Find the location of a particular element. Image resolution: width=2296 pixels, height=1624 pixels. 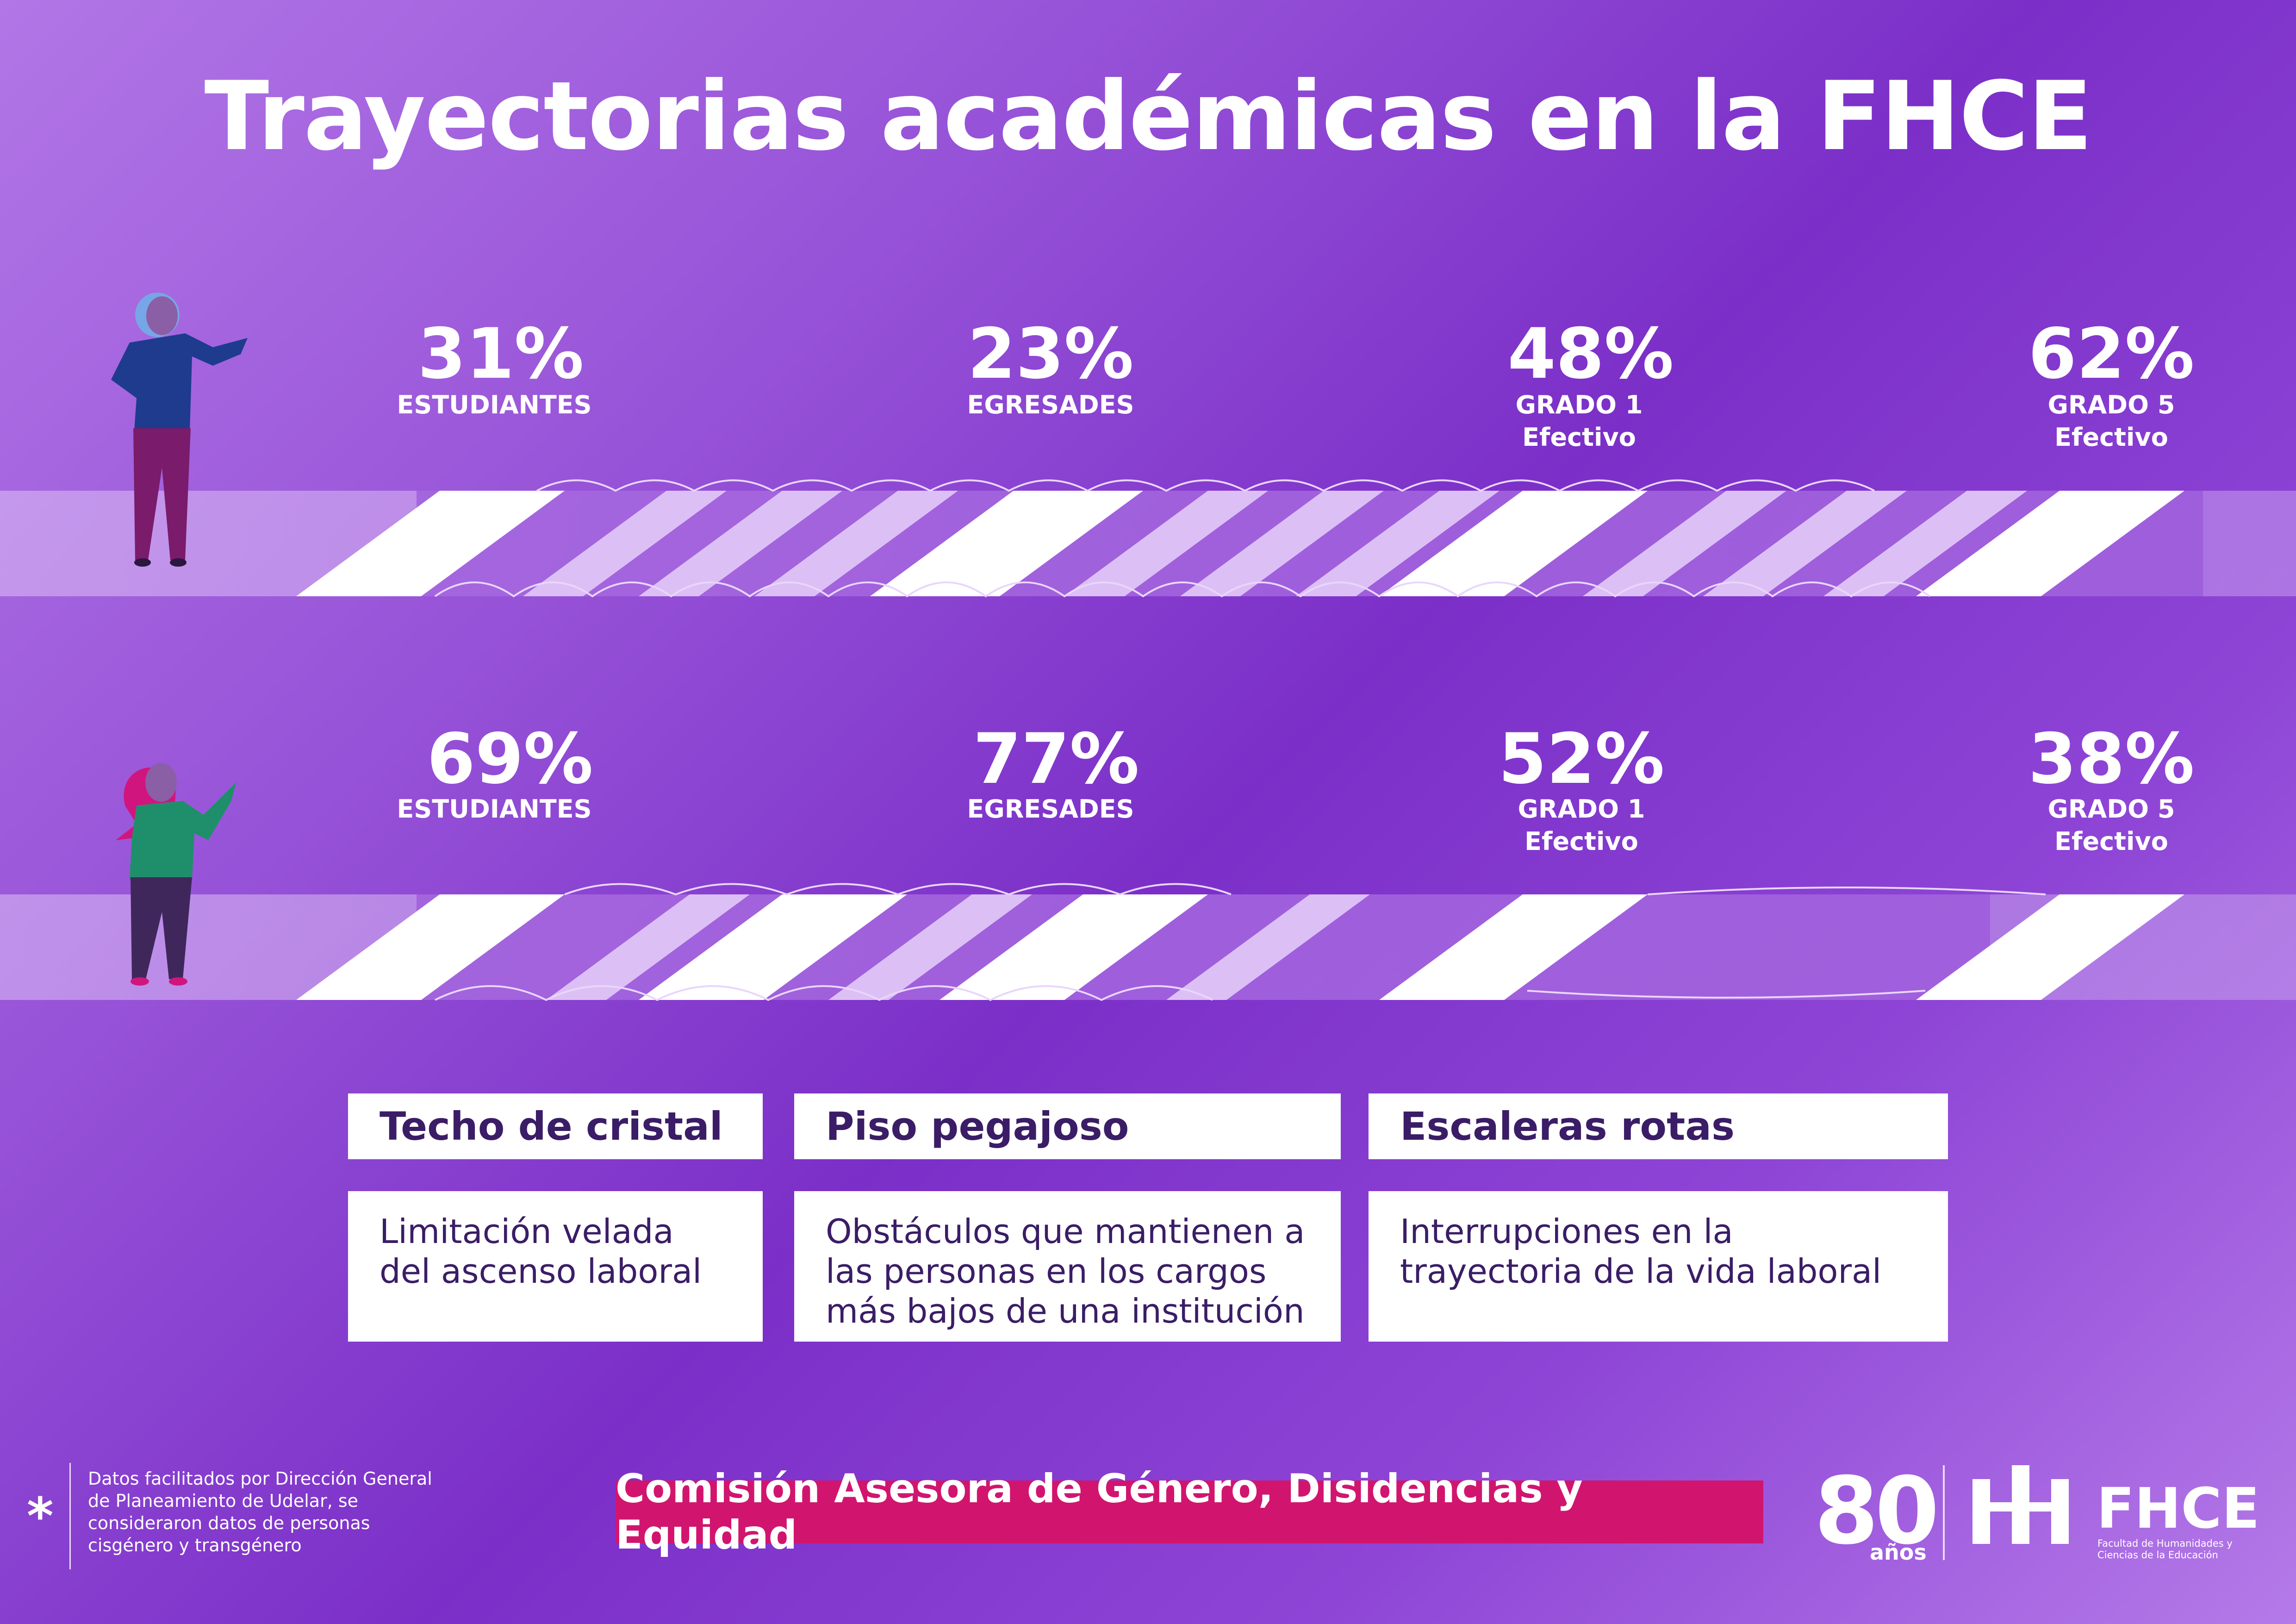

page-title: Trayectorias académicas en la FHCE is located at coordinates (1148, 117).